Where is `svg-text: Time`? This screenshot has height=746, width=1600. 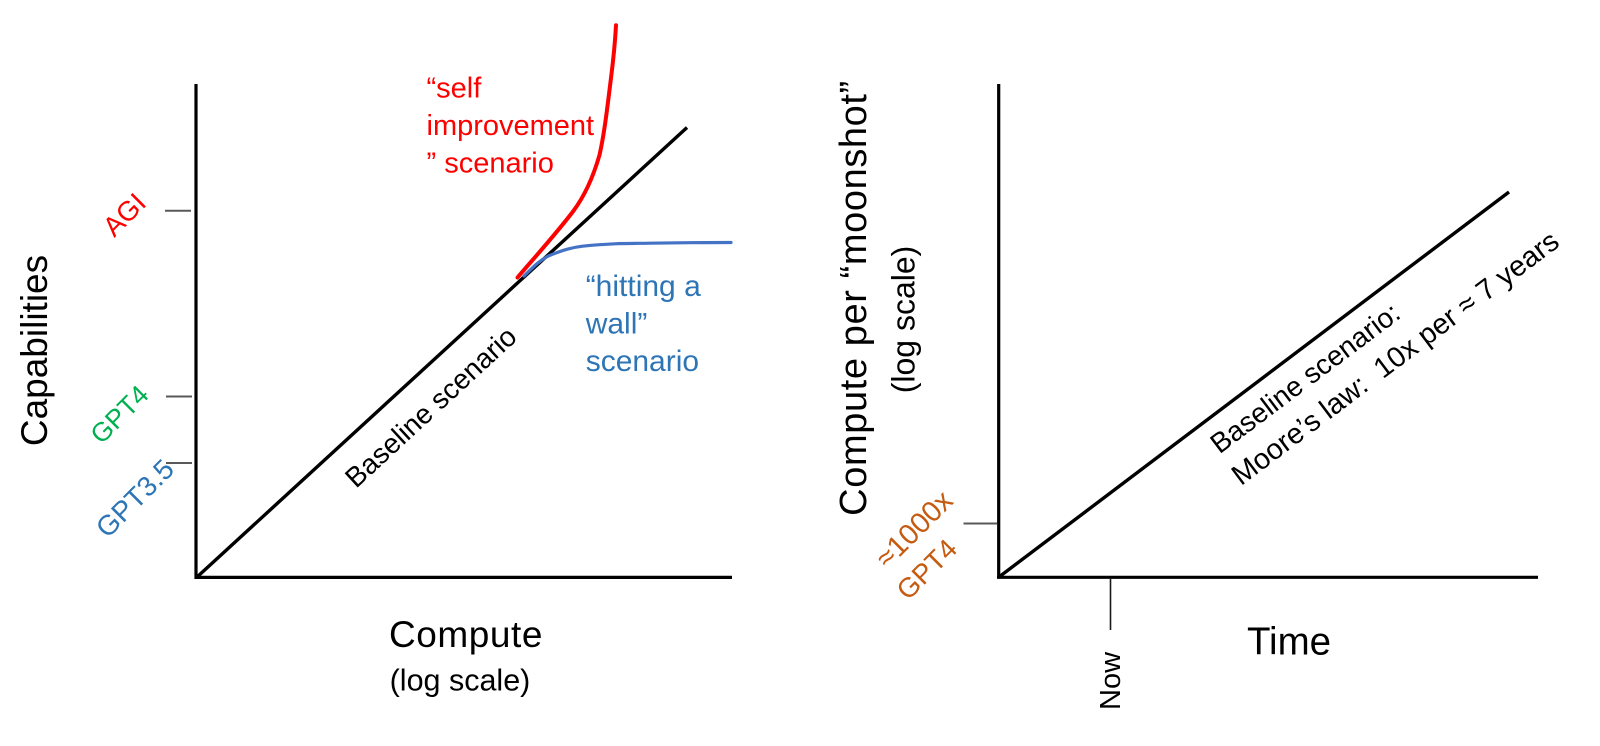
svg-text: Time is located at coordinates (1289, 642).